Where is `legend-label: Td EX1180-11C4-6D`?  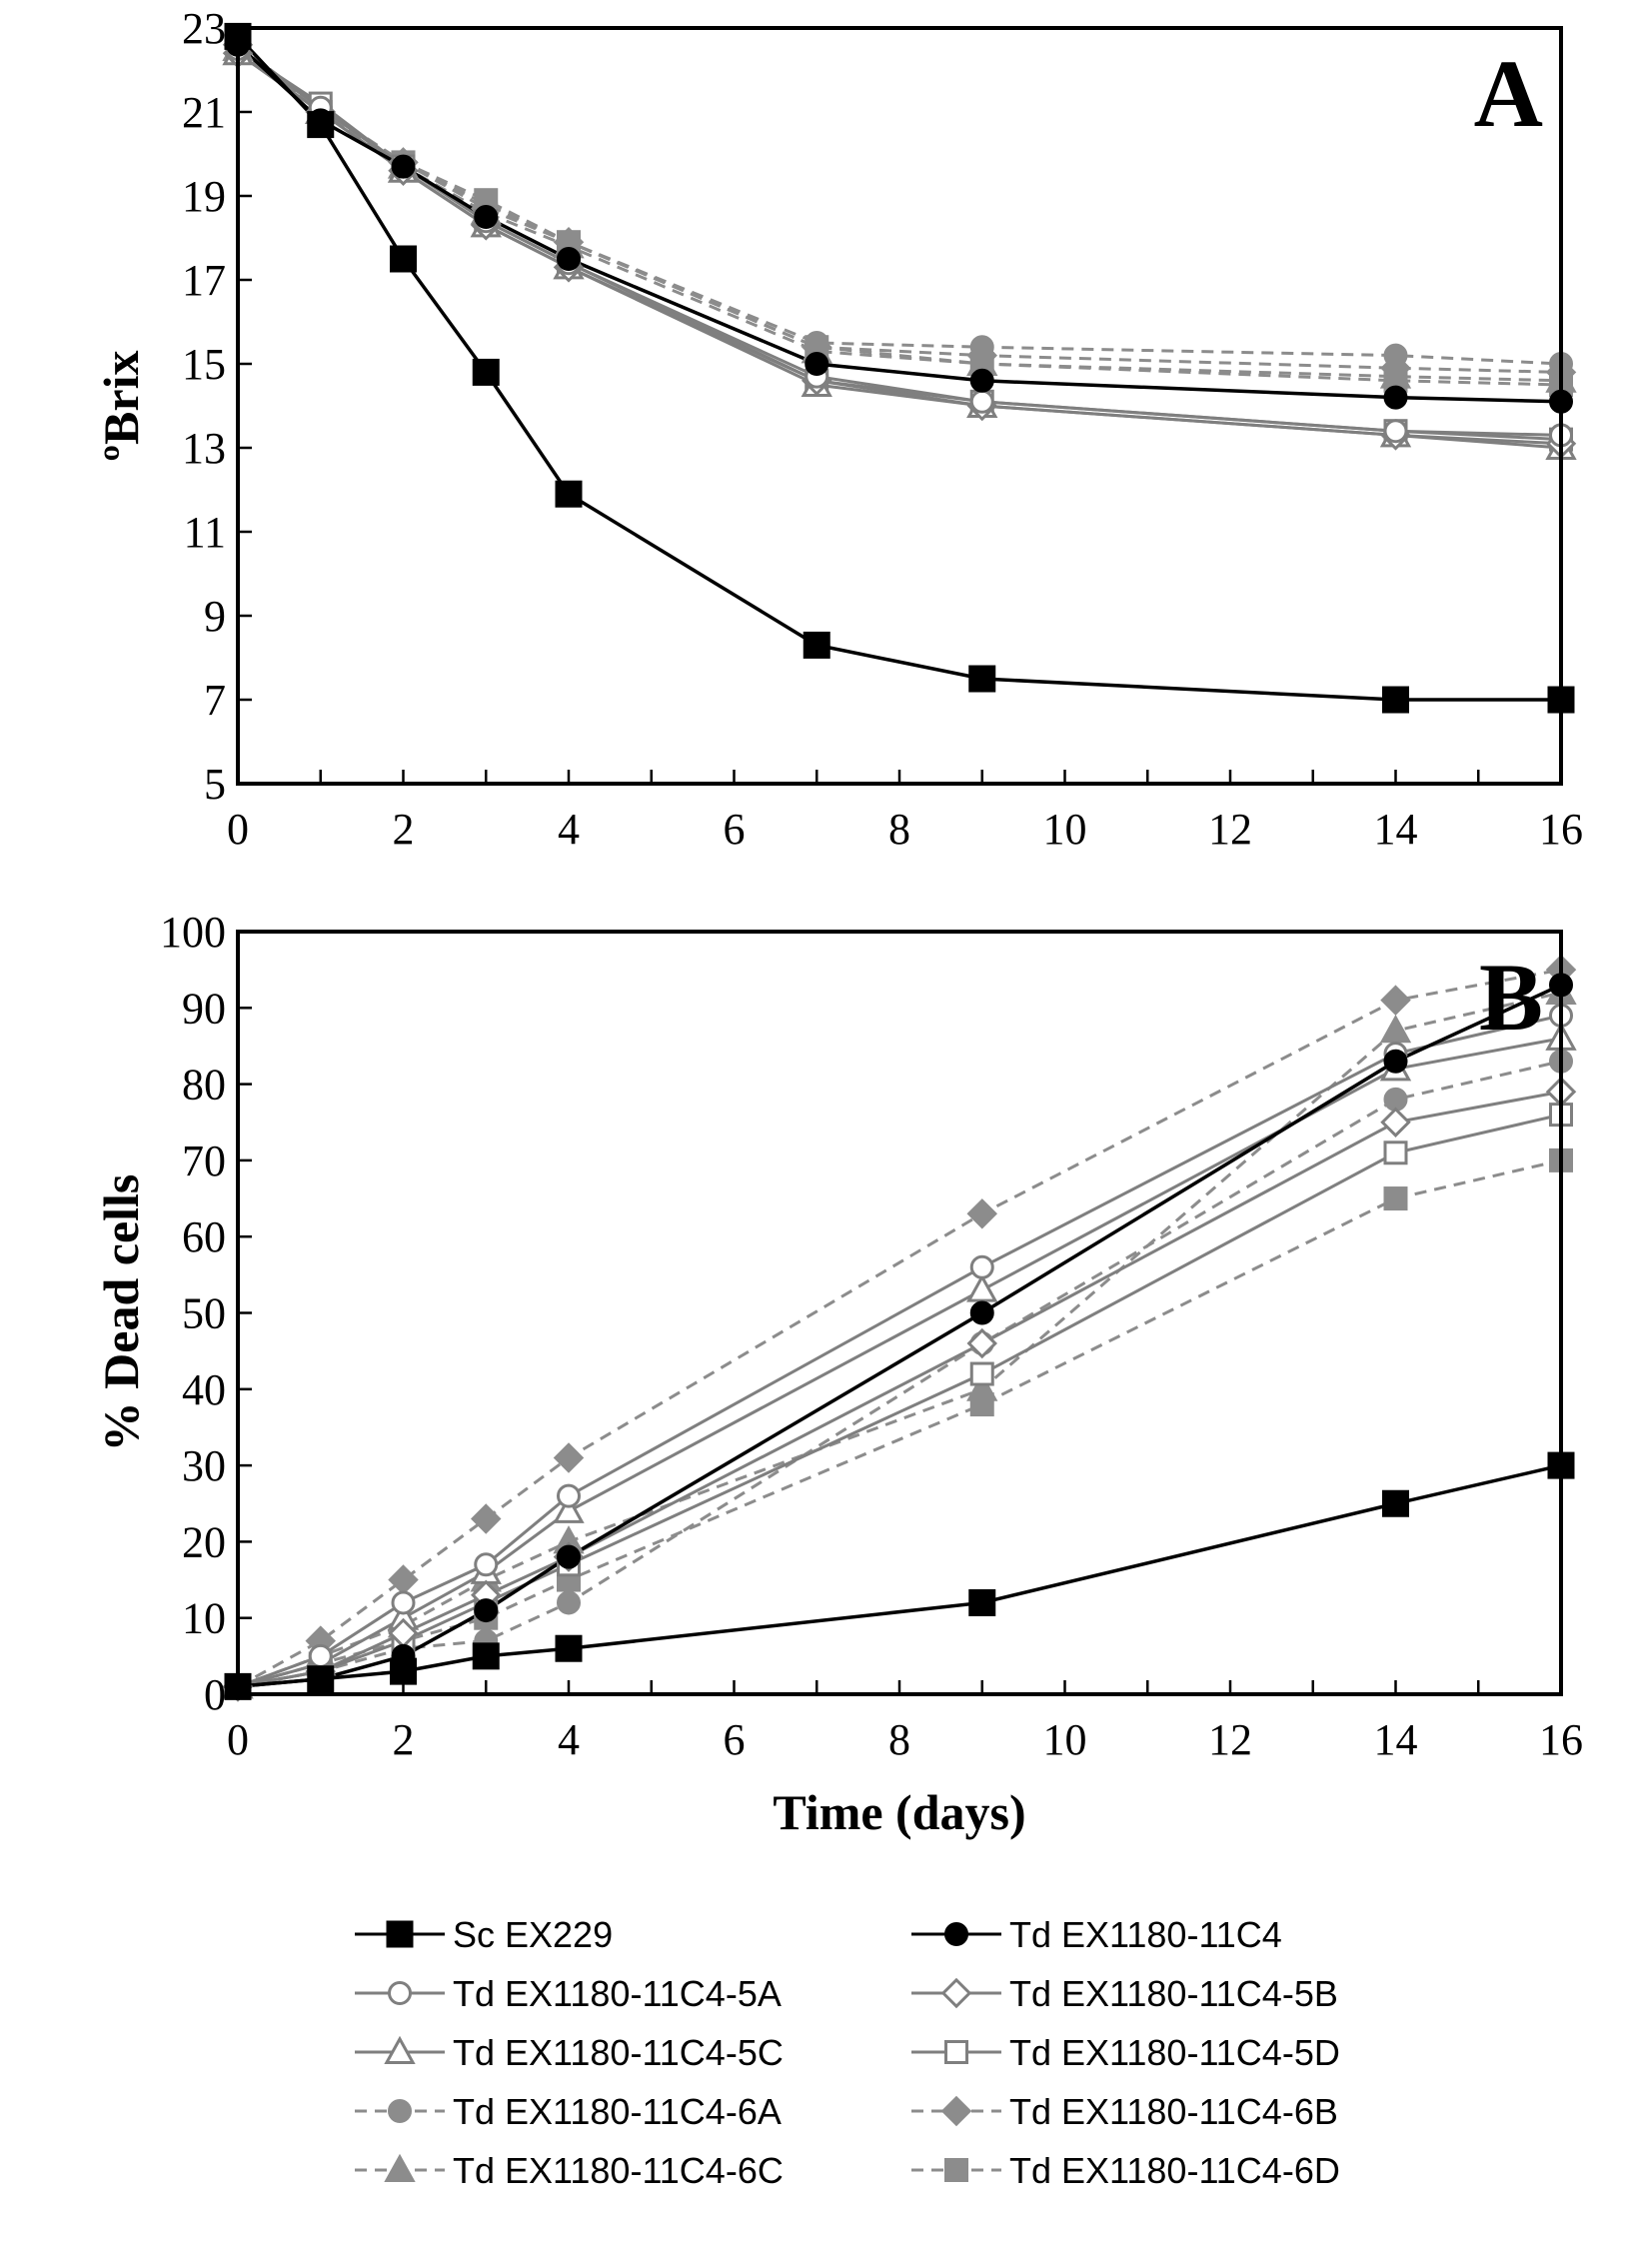 legend-label: Td EX1180-11C4-6D is located at coordinates (1174, 2170).